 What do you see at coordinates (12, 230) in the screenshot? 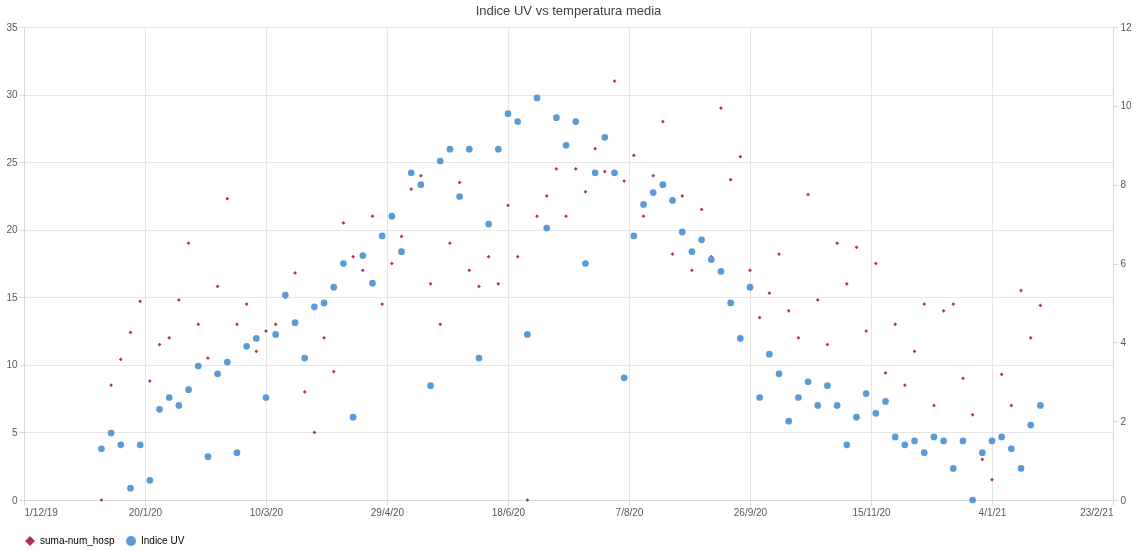
I see `y-tick-label: 20` at bounding box center [12, 230].